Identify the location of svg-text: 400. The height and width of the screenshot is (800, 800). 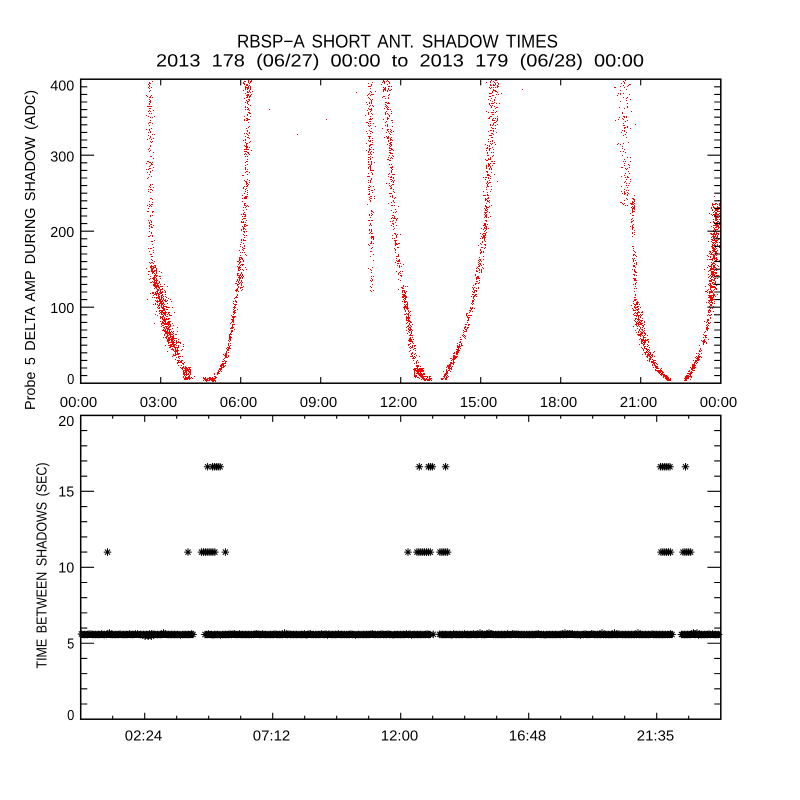
(62, 87).